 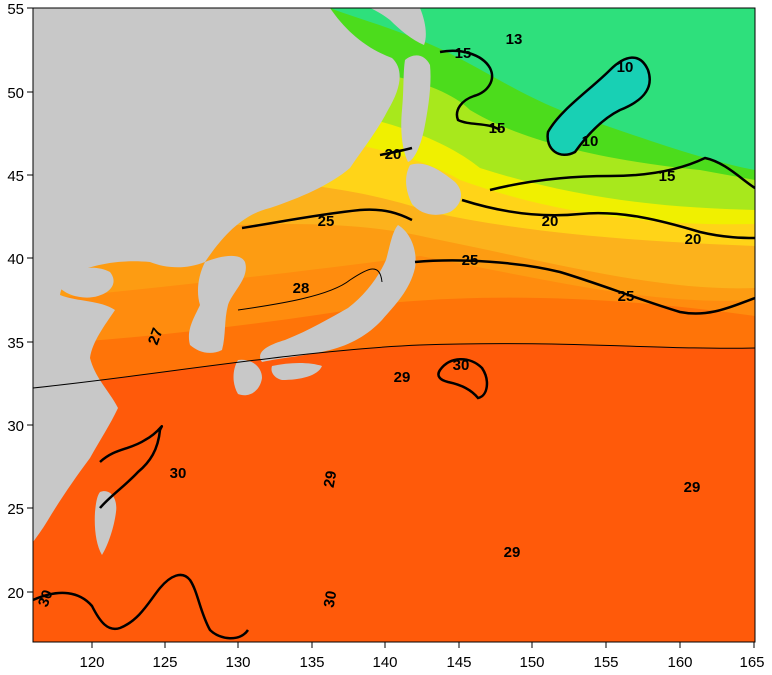 I want to click on lon-tick-label: 140, so click(x=384, y=662).